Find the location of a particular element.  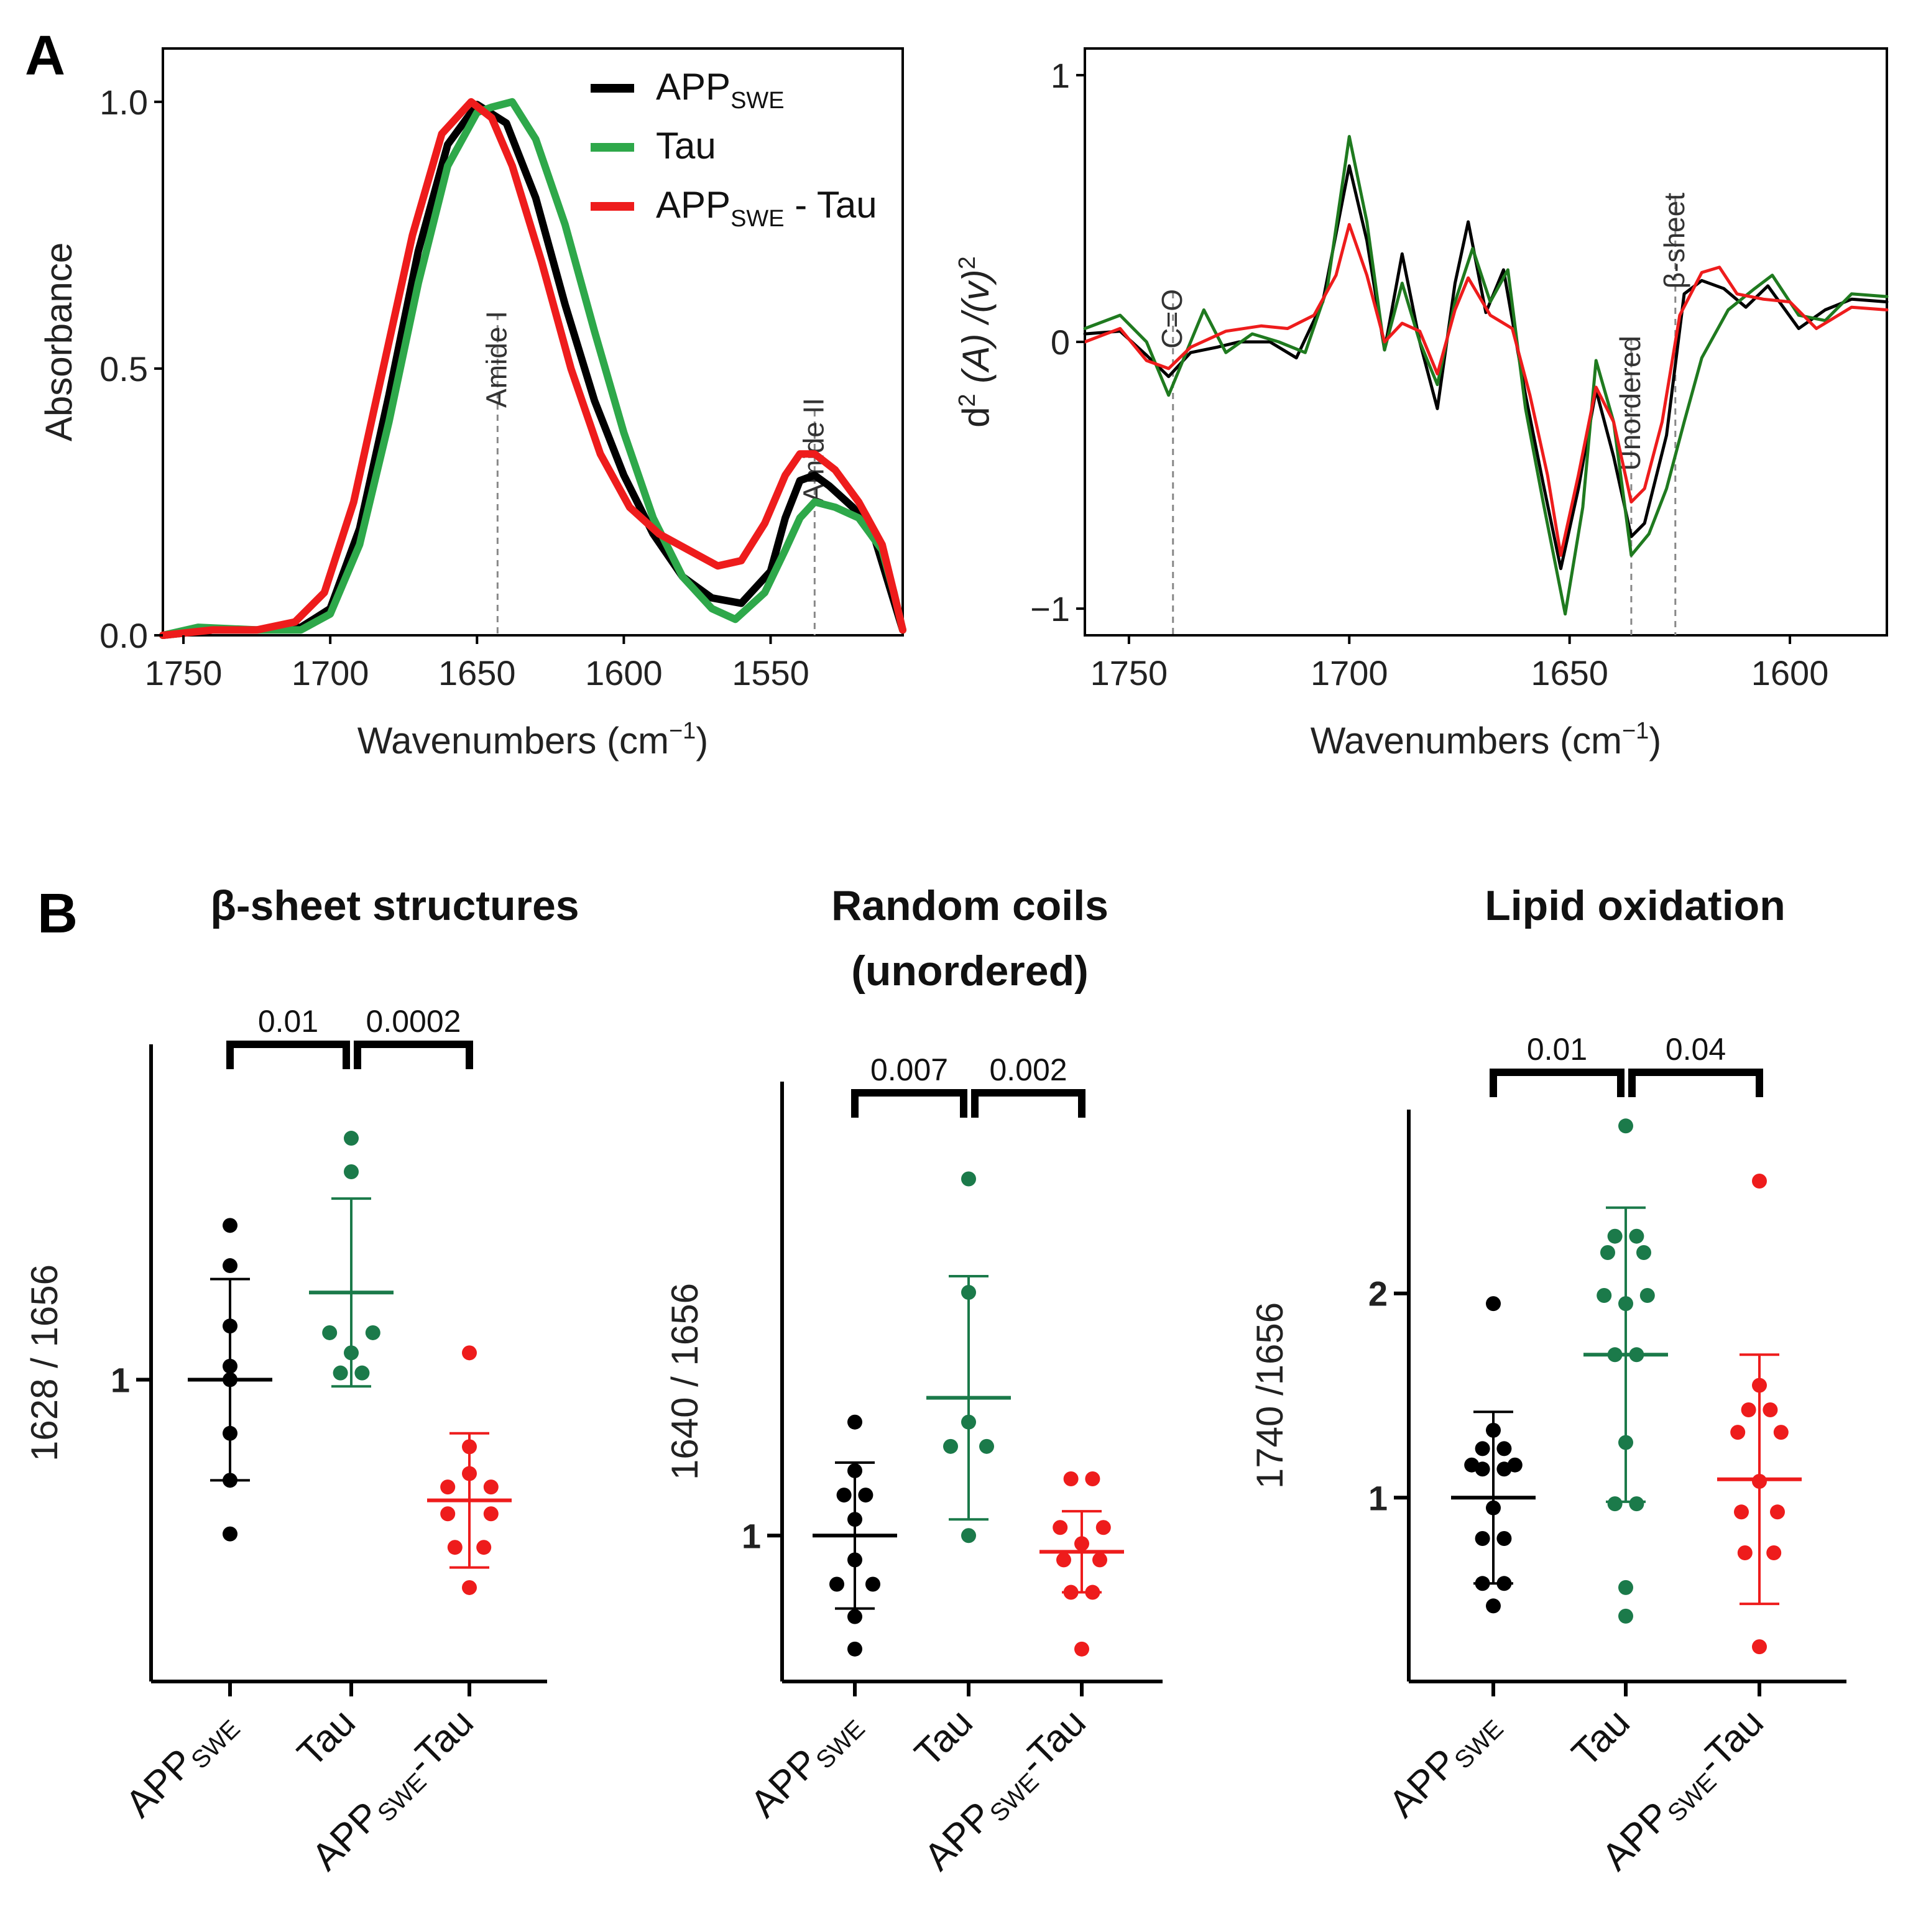

random_coils-title-line: (unordered) is located at coordinates (970, 971).